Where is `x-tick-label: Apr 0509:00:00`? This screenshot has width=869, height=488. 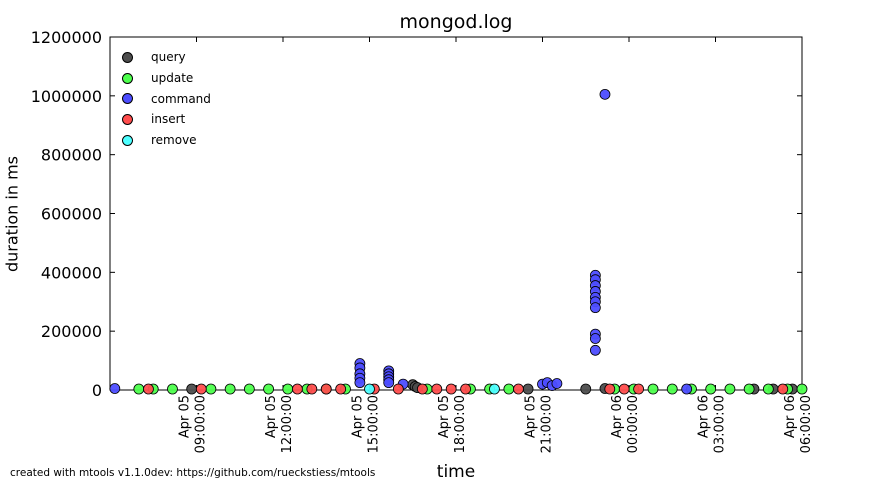 x-tick-label: Apr 0509:00:00 is located at coordinates (193, 424).